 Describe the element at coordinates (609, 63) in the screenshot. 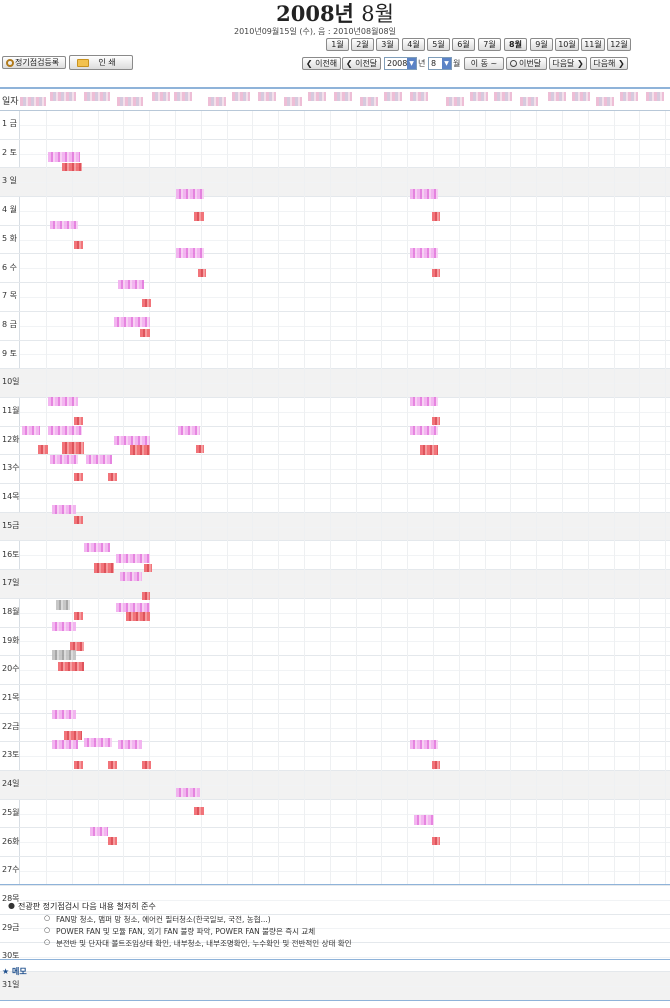

I see `next-year-button: 다음해 ❯` at that location.